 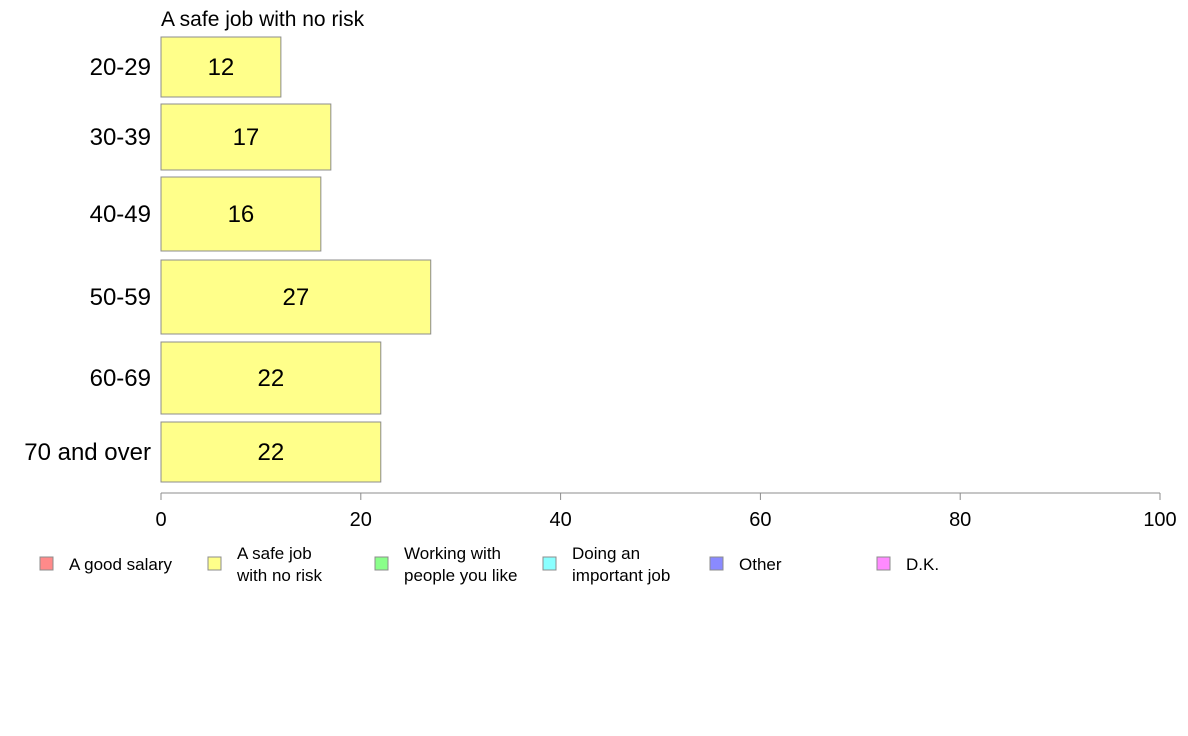 I want to click on x-tick-label: 0, so click(x=160, y=520).